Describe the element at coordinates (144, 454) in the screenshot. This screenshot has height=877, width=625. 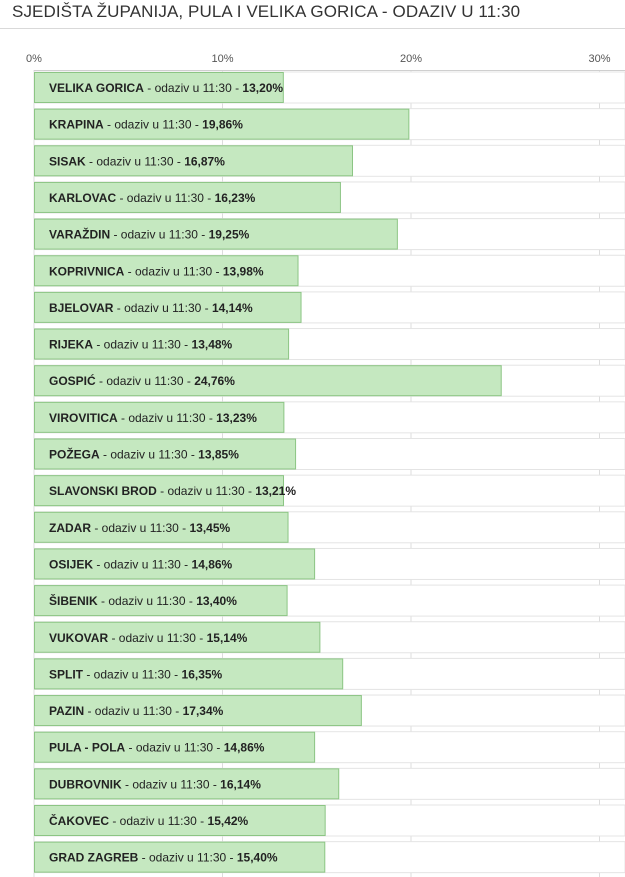
I see `bar-data-label: POŽEGA - odaziv u 11:30 - 13,85%` at that location.